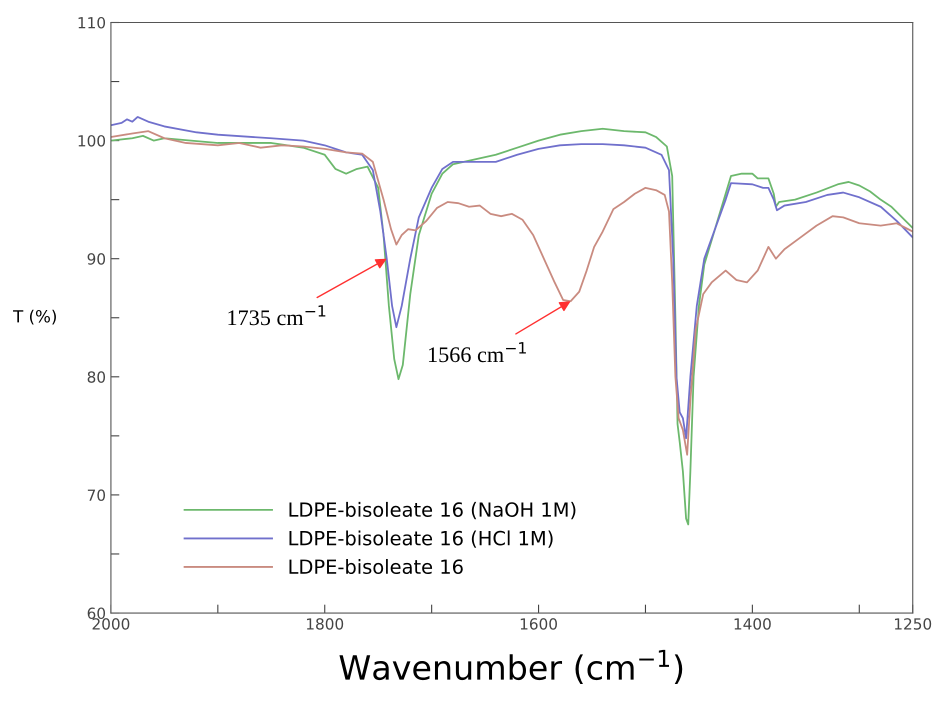  Describe the element at coordinates (421, 539) in the screenshot. I see `legend-label: LDPE-bisoleate 16 (HCl 1M)` at that location.